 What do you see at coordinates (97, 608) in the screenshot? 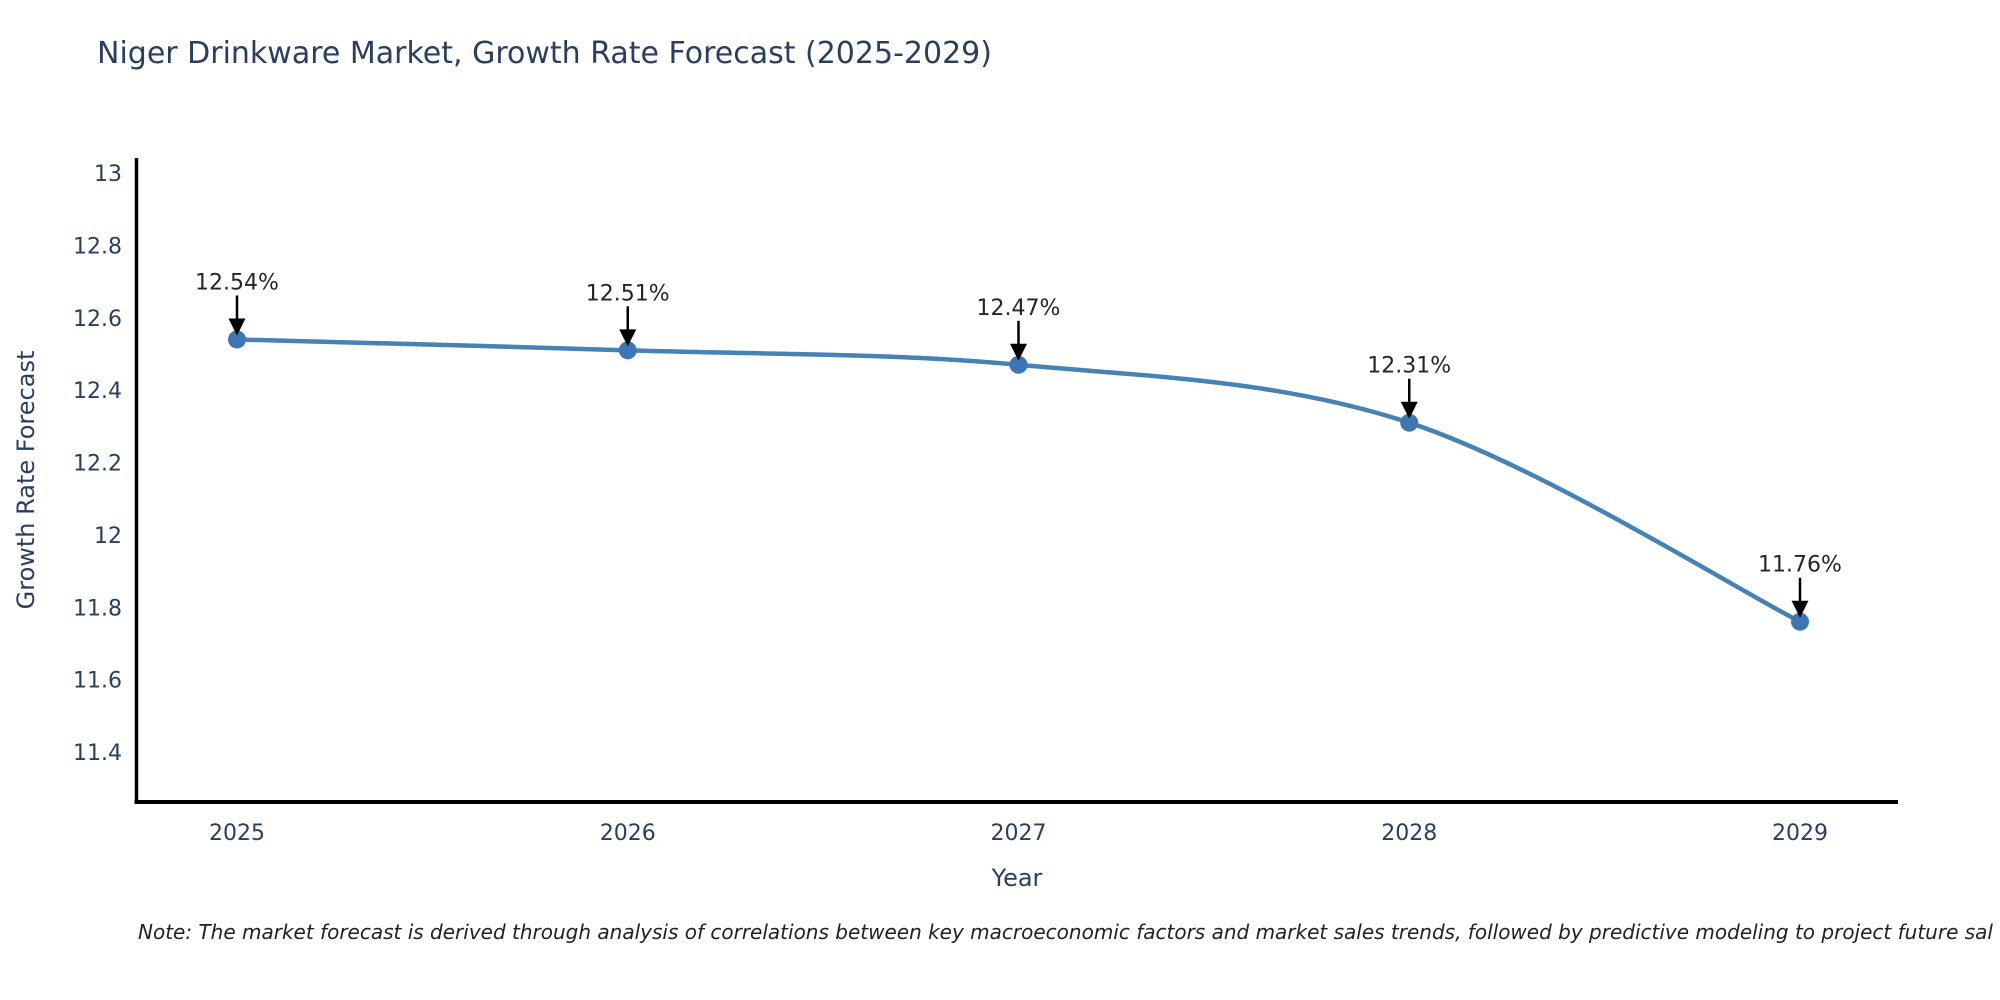
I see `y-tick-label: 11.8` at bounding box center [97, 608].